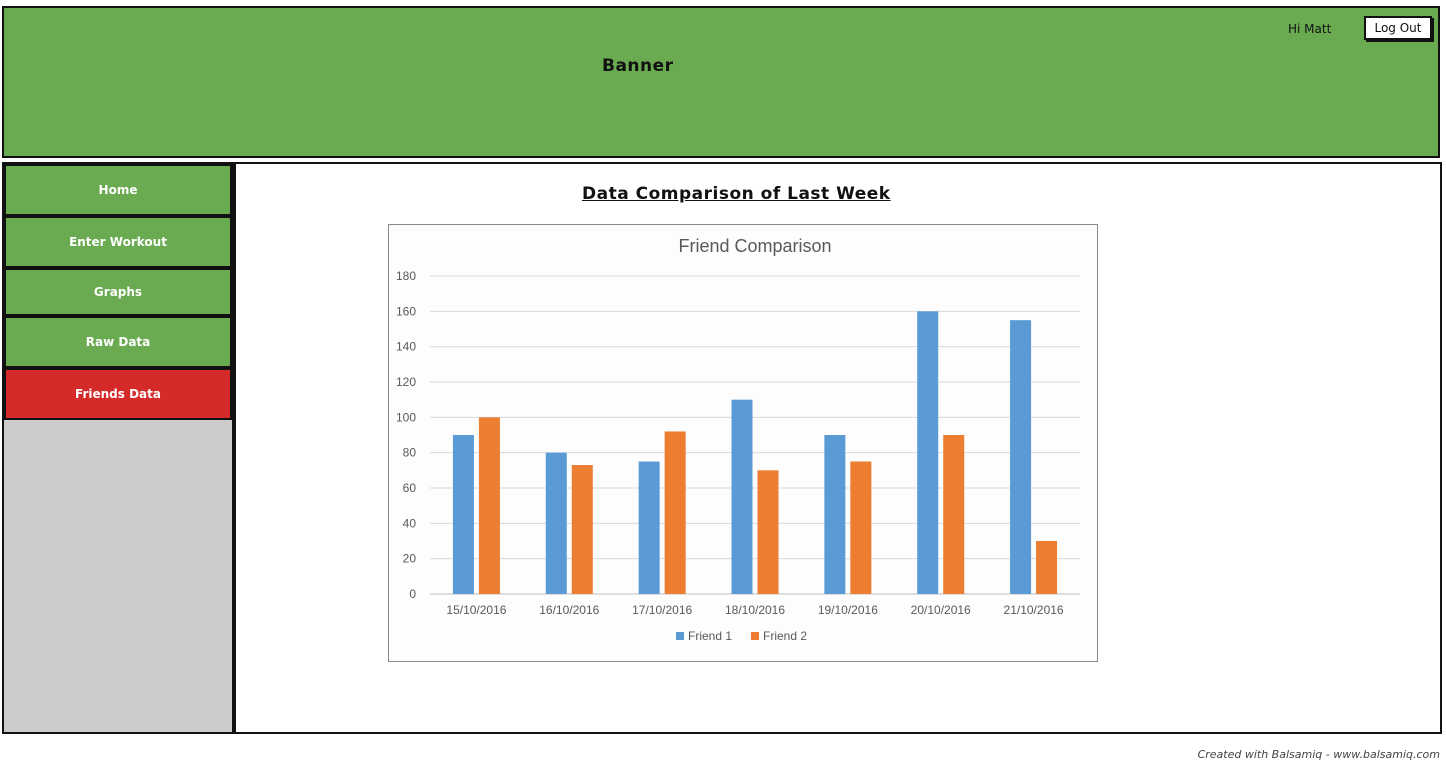  Describe the element at coordinates (406, 276) in the screenshot. I see `y-tick-label: 180` at that location.